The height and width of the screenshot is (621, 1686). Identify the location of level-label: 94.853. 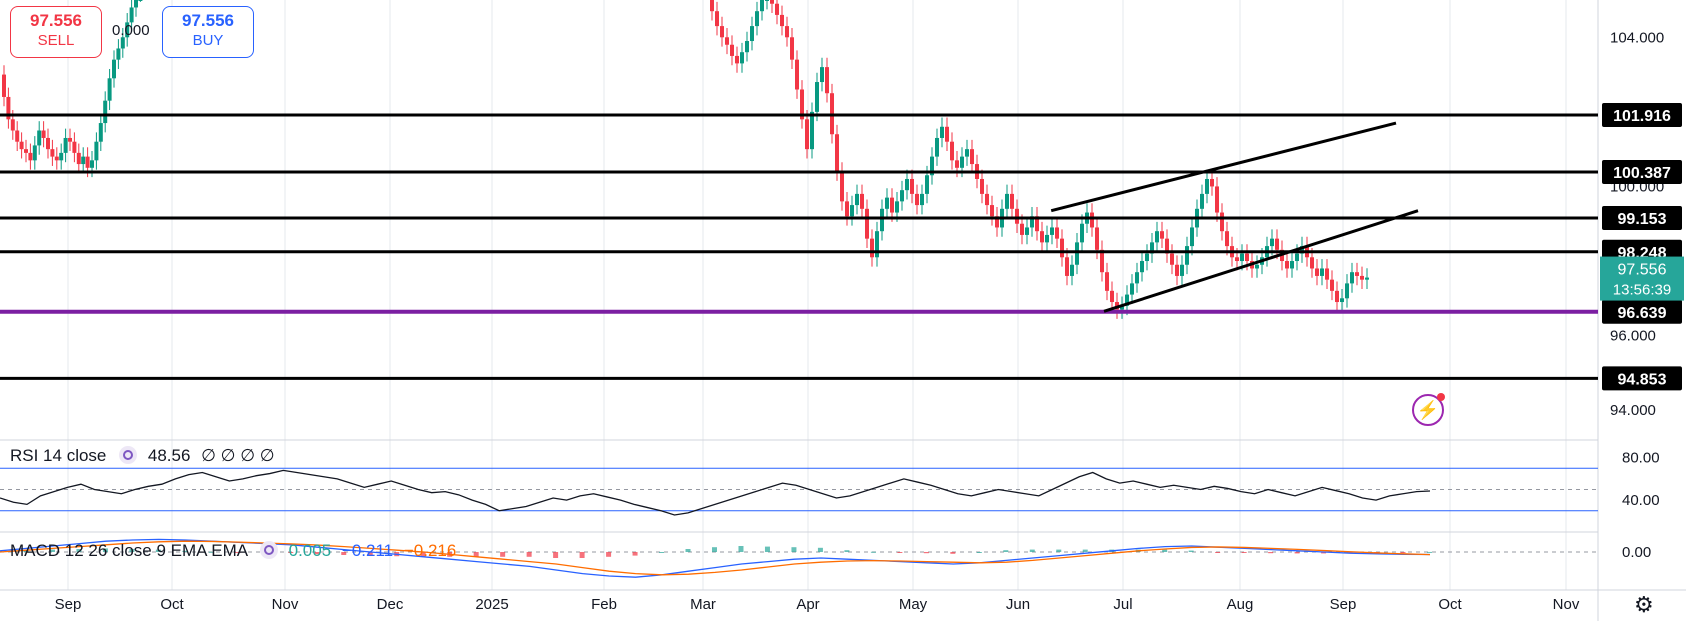
(1642, 379).